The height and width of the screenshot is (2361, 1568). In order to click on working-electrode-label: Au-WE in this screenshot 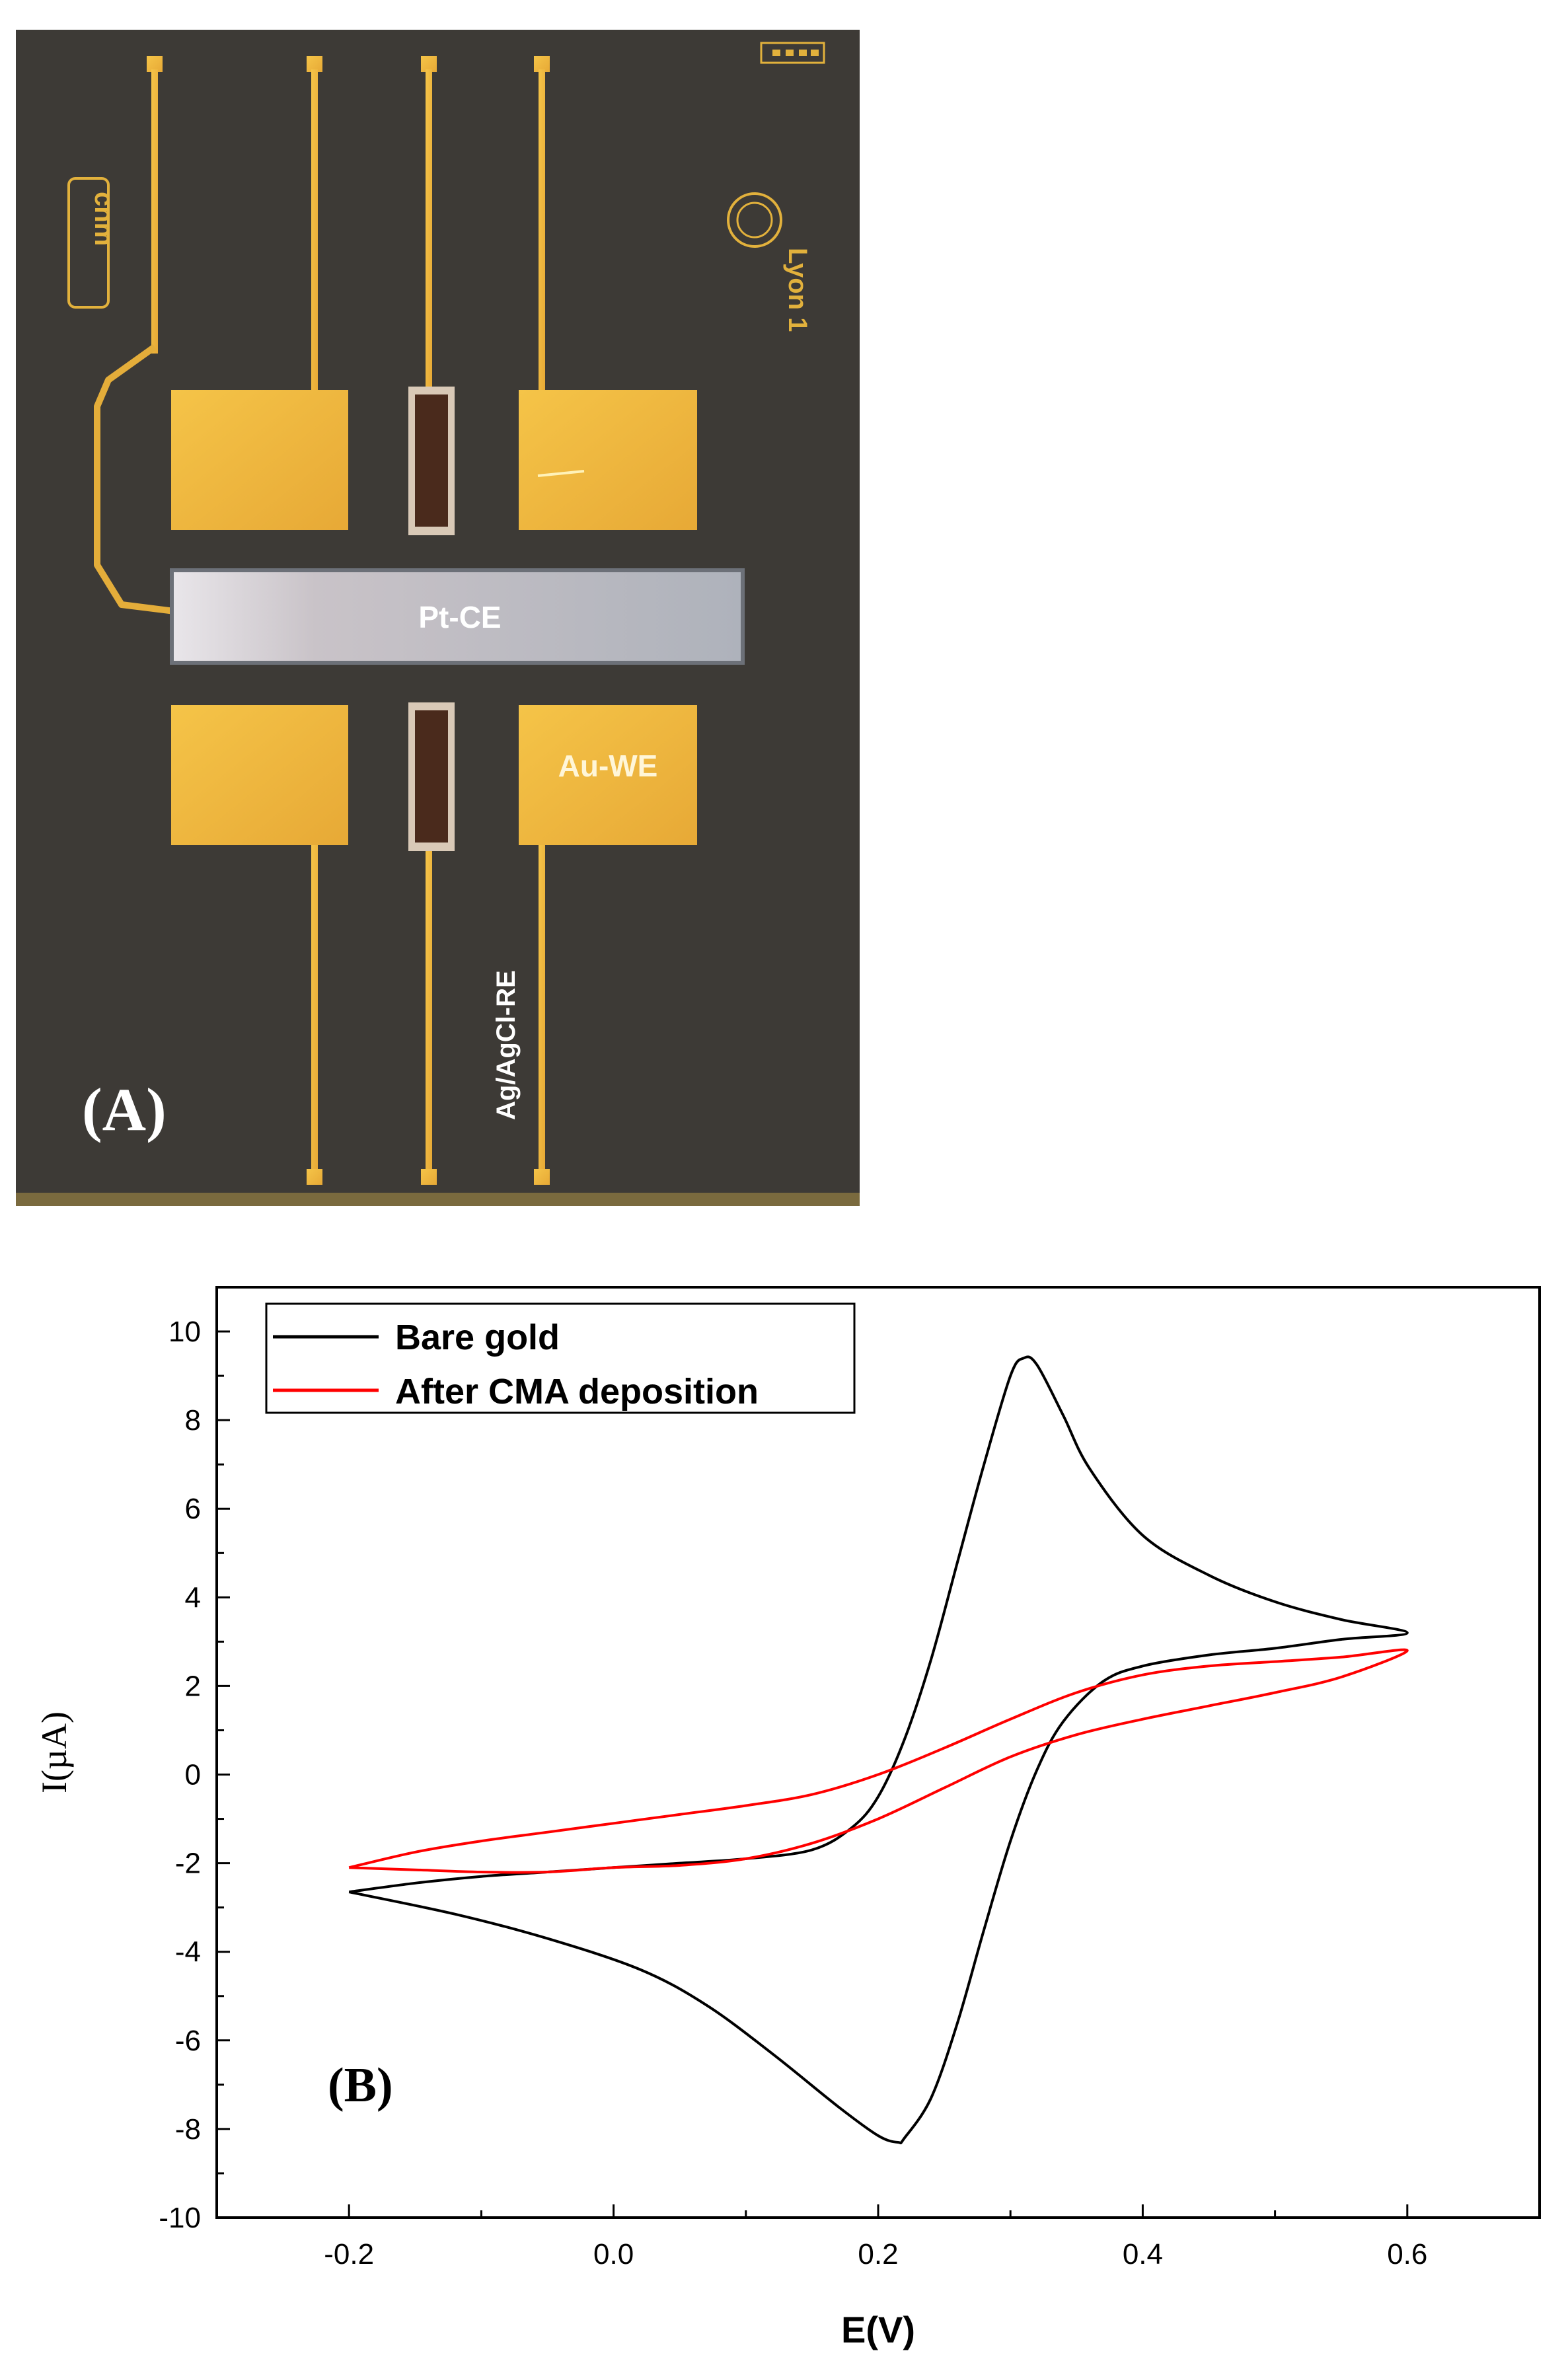, I will do `click(608, 766)`.